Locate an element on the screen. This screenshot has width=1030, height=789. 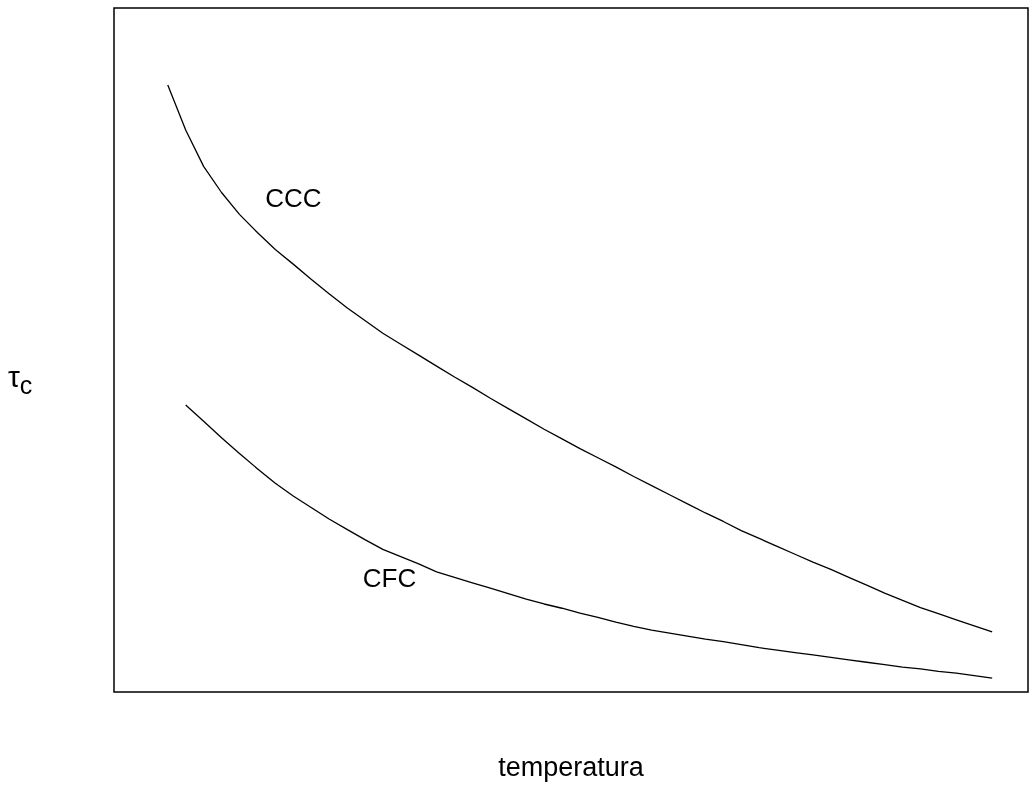
series-label: CFC is located at coordinates (389, 577).